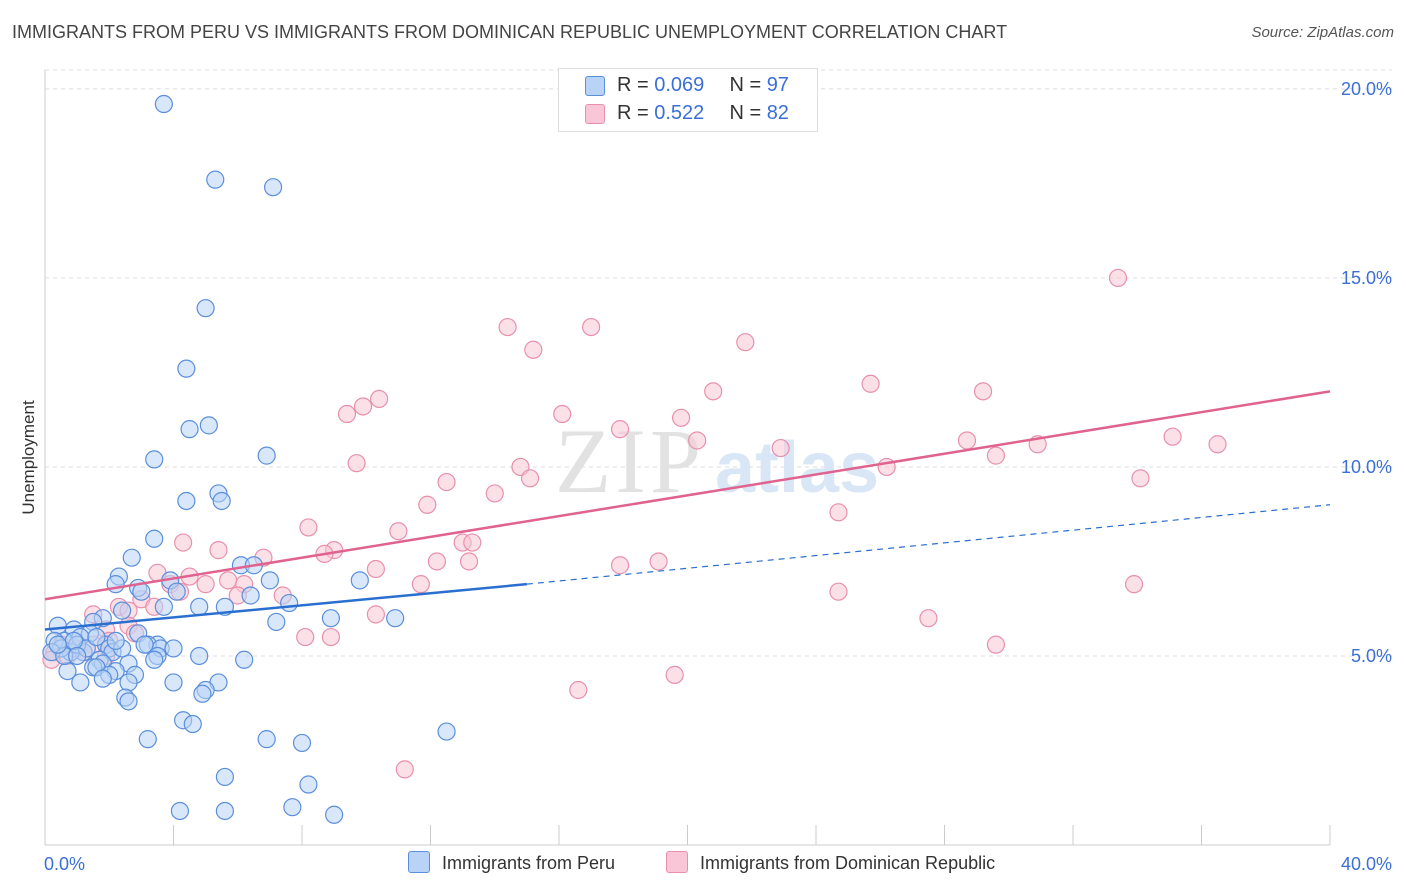  I want to click on legend-item-dominican: Immigrants from Dominican Republic, so click(830, 862).